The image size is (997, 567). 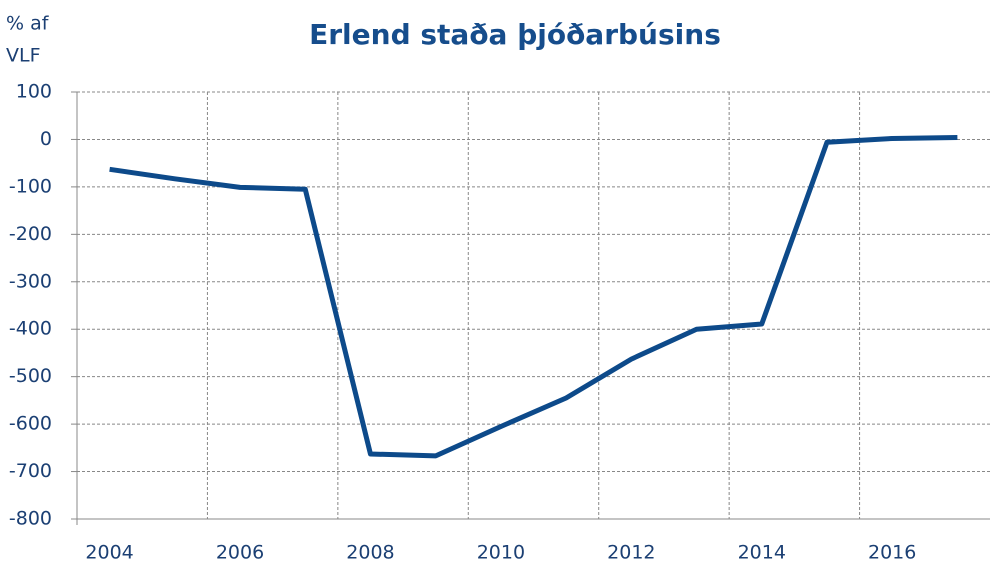 I want to click on x-tick-label: 2014, so click(x=762, y=553).